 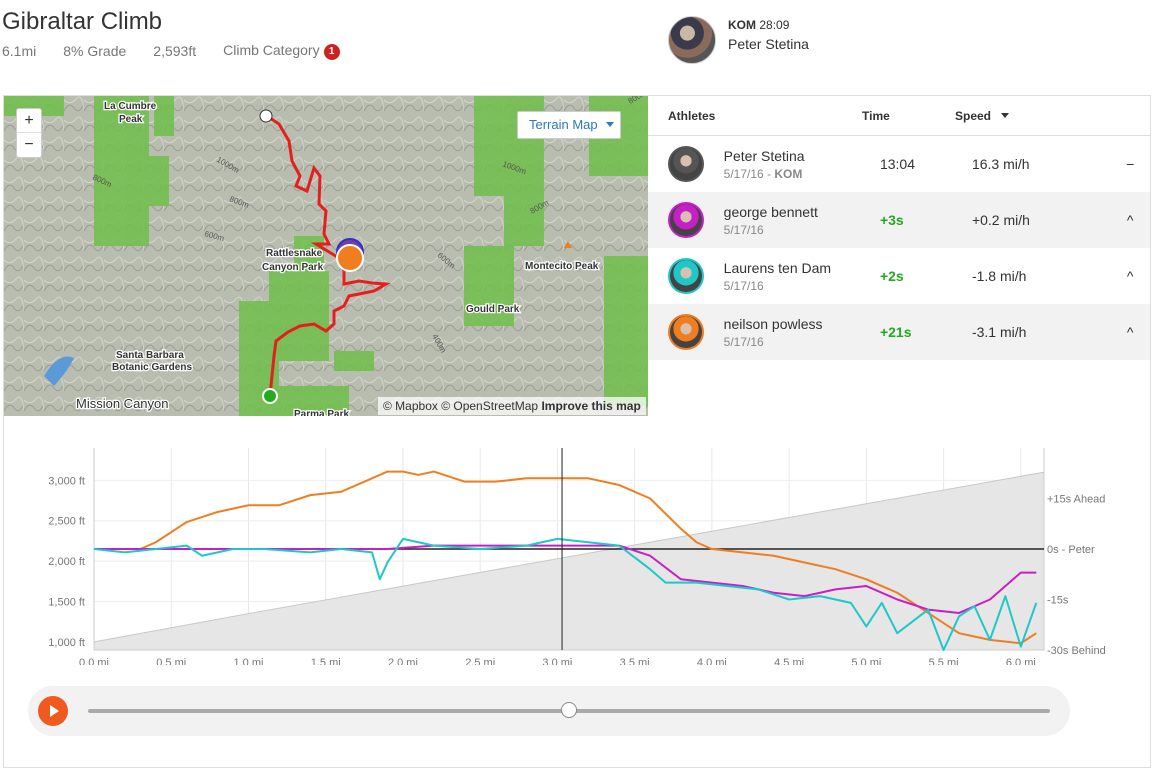 I want to click on play-button, so click(x=53, y=711).